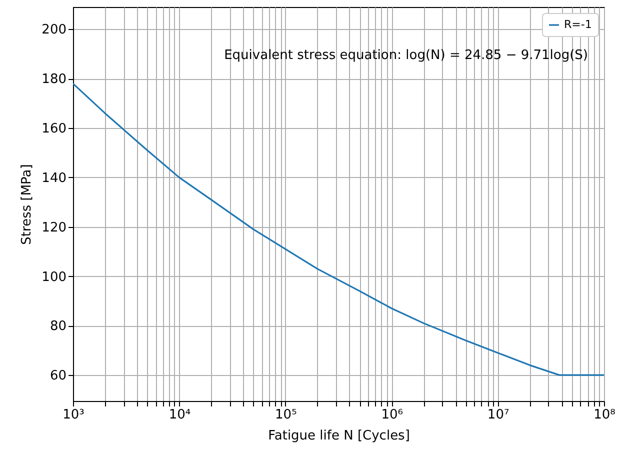 The height and width of the screenshot is (455, 617). What do you see at coordinates (179, 415) in the screenshot?
I see `x-tick-label: 10⁴` at bounding box center [179, 415].